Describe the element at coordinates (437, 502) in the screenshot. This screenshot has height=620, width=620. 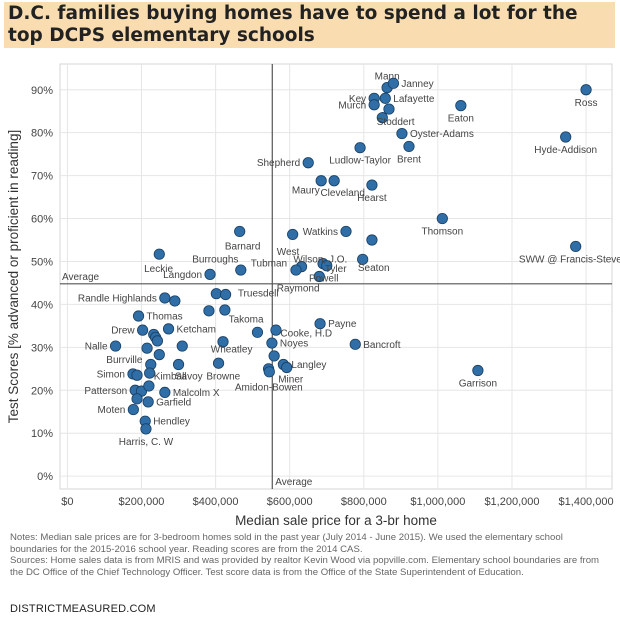
I see `x-tick-label: $1,000,000` at that location.